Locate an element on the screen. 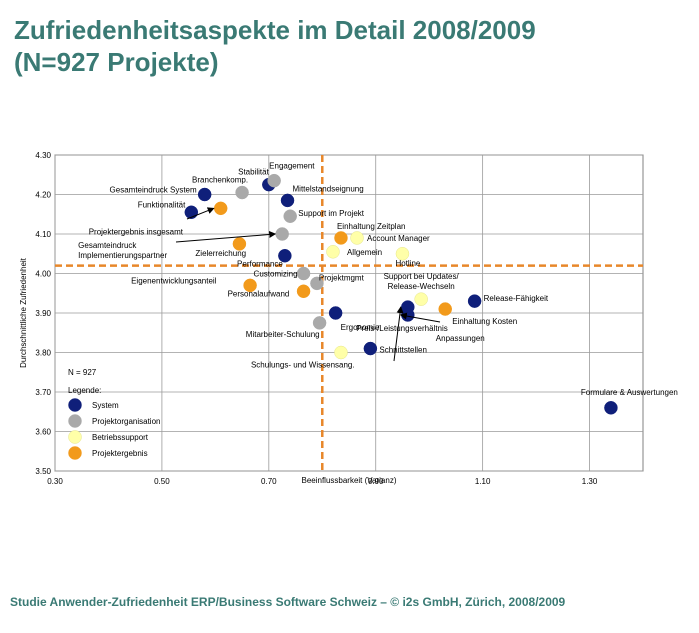  point-label-mittelstandseignung: Mittelstandseignung is located at coordinates (328, 188).